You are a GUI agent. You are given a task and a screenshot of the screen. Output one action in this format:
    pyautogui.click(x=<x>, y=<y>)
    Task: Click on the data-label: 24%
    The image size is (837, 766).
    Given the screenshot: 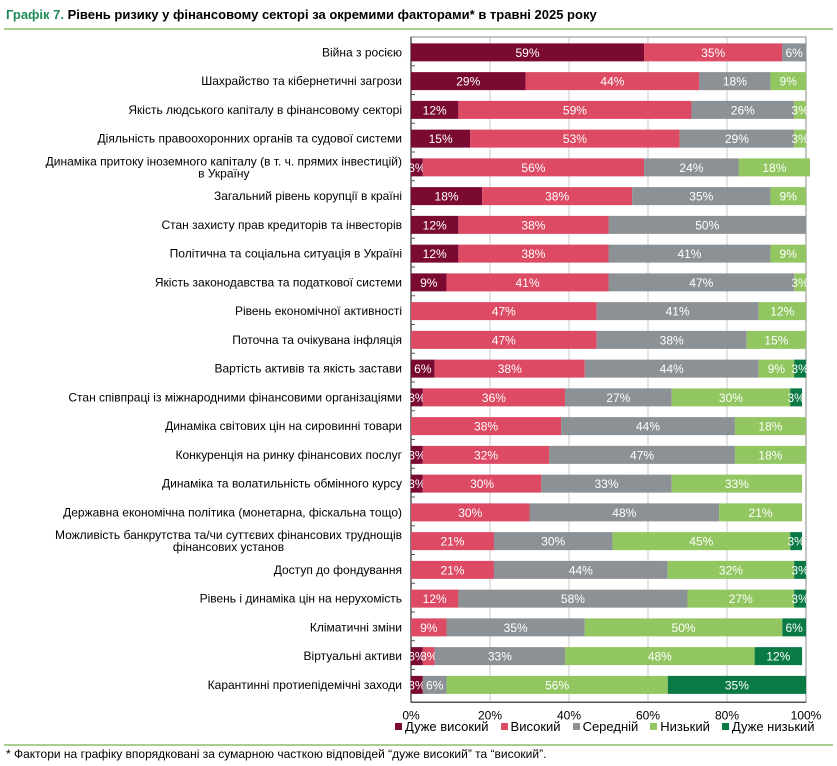 What is the action you would take?
    pyautogui.click(x=691, y=168)
    